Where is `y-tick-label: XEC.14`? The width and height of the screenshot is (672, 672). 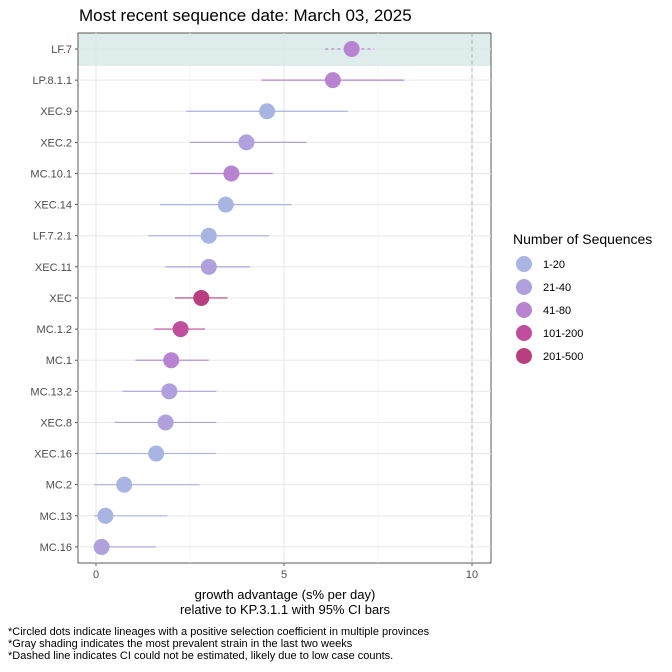
y-tick-label: XEC.14 is located at coordinates (53, 206).